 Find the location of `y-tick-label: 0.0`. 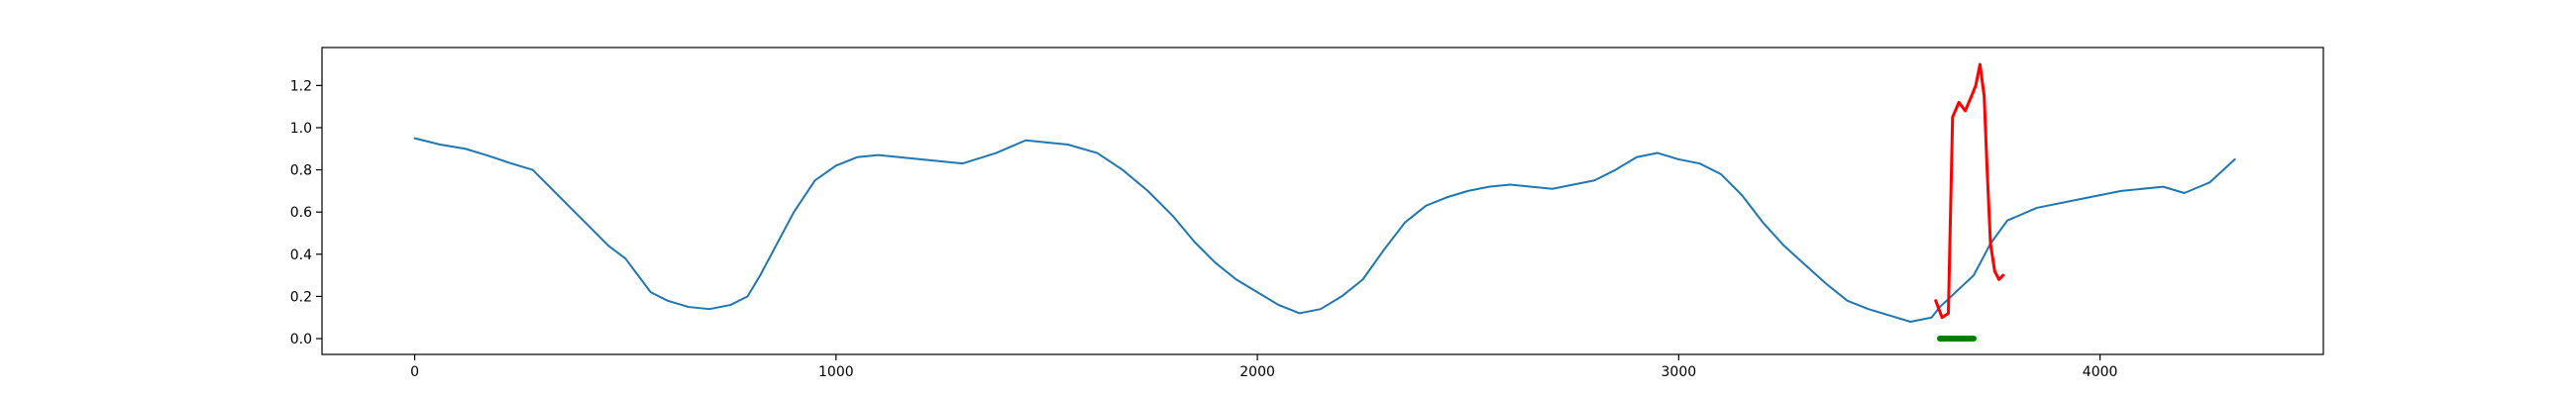

y-tick-label: 0.0 is located at coordinates (301, 339).